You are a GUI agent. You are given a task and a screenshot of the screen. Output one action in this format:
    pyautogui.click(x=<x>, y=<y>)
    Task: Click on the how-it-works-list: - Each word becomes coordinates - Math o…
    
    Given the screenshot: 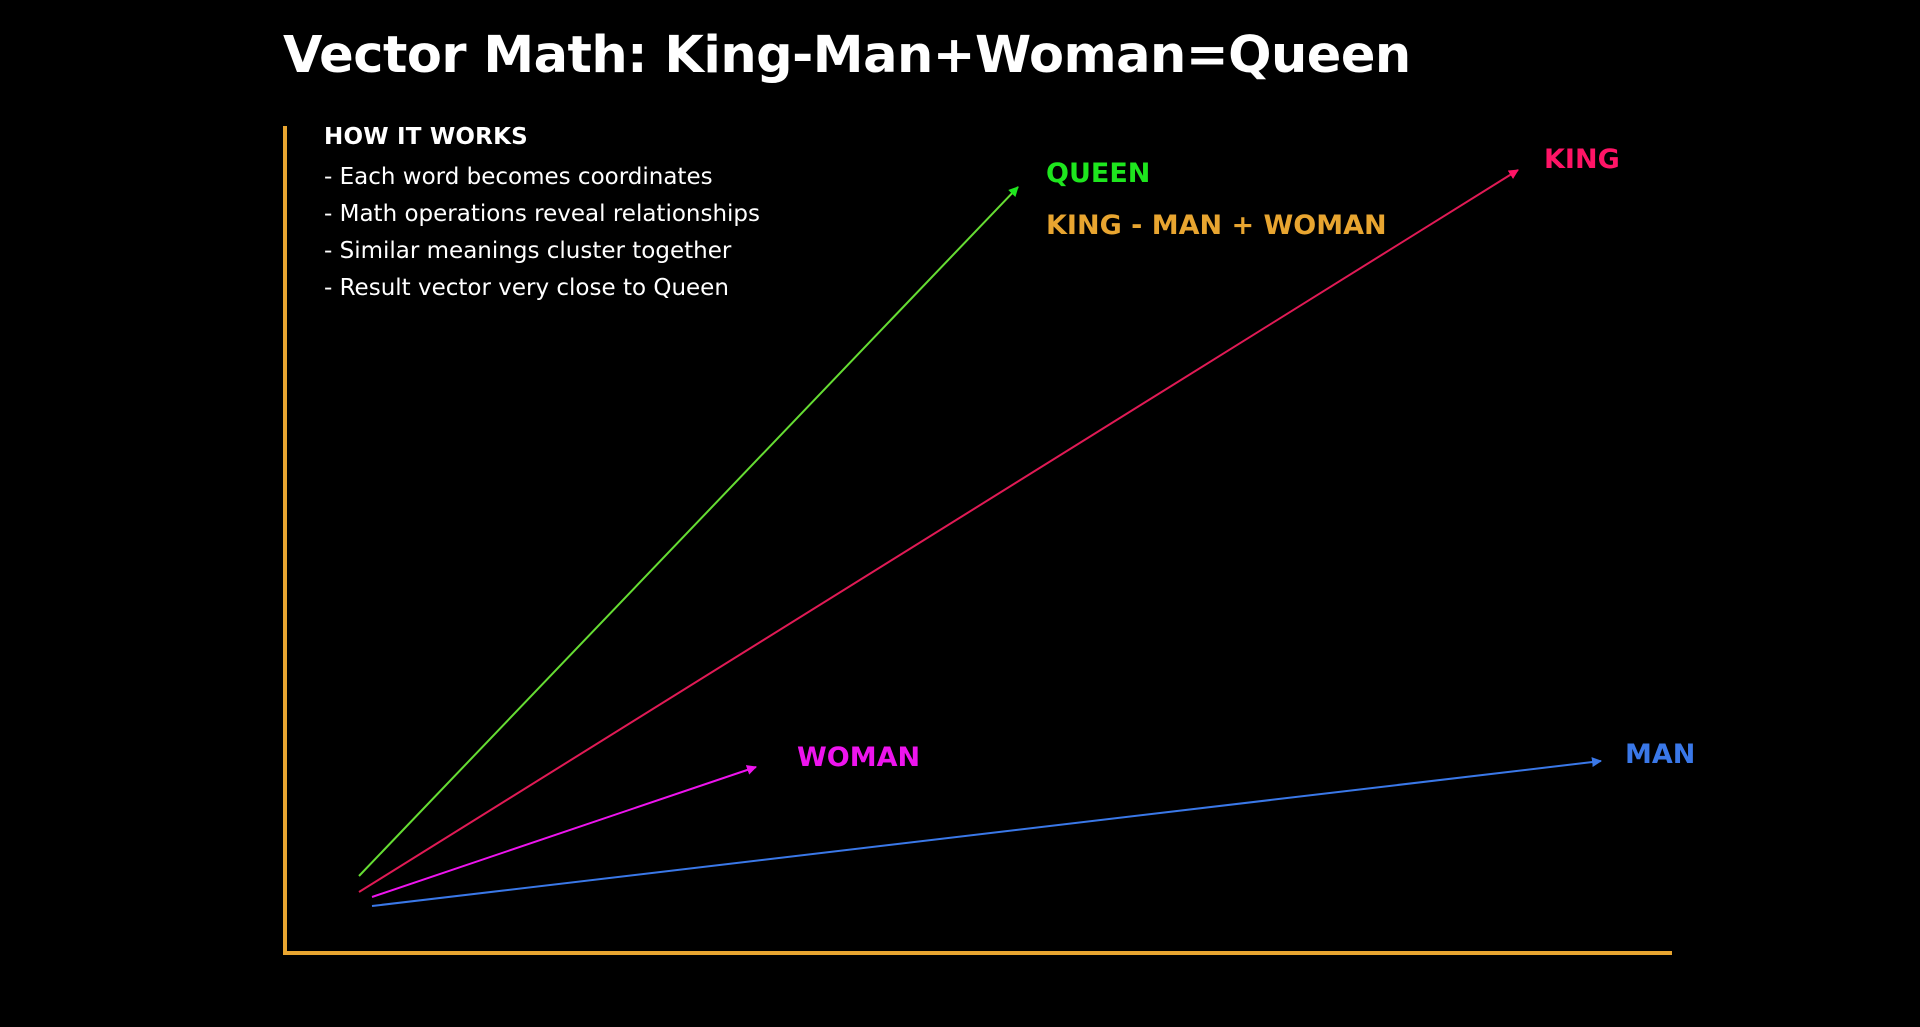 What is the action you would take?
    pyautogui.click(x=584, y=233)
    